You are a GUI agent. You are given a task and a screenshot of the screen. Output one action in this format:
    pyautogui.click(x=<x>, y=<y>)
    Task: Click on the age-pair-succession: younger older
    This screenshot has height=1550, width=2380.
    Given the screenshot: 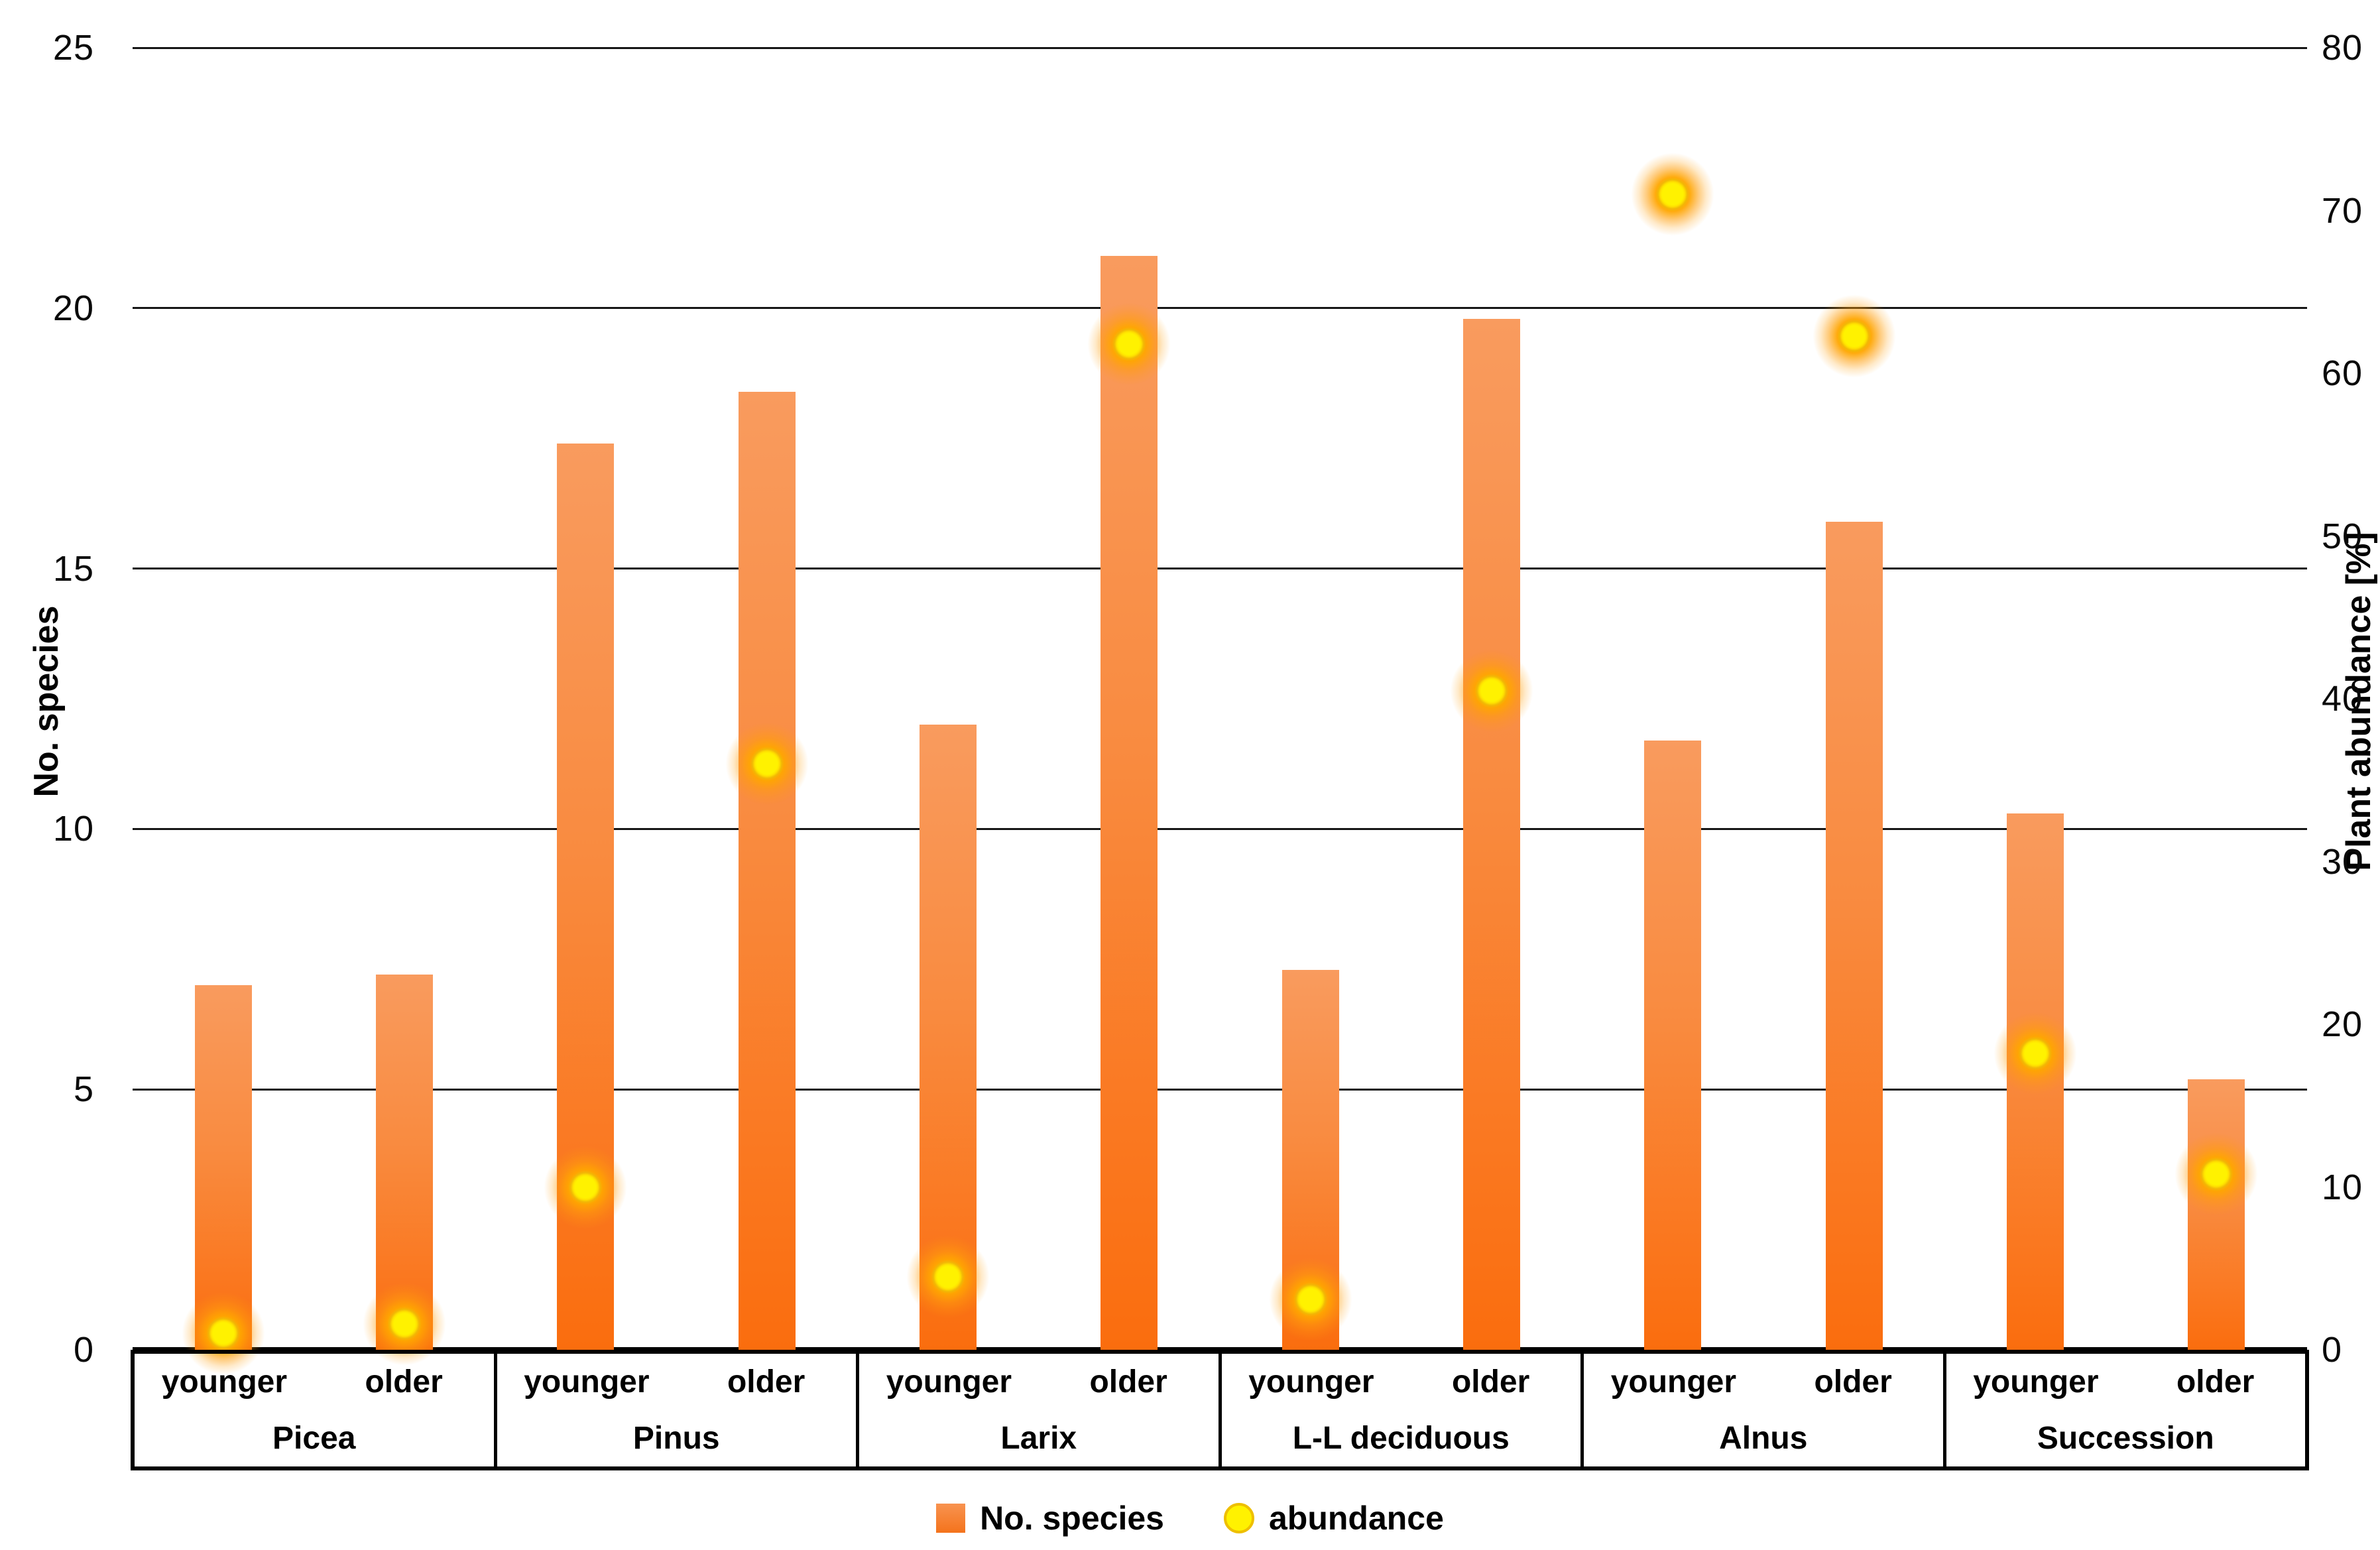 What is the action you would take?
    pyautogui.click(x=2124, y=1382)
    